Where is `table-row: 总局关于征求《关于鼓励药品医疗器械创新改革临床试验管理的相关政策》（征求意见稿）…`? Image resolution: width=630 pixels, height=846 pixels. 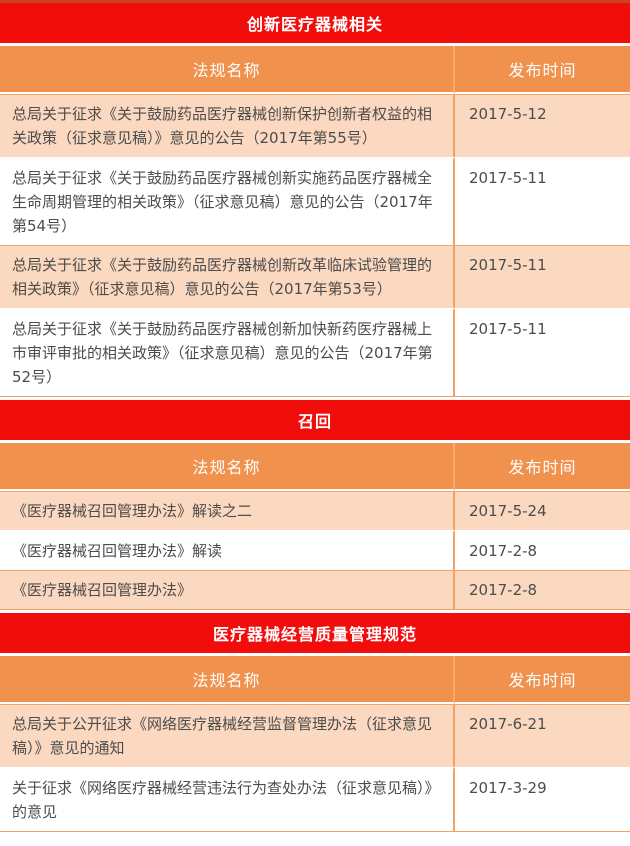
table-row: 总局关于征求《关于鼓励药品医疗器械创新改革临床试验管理的相关政策》（征求意见稿）… is located at coordinates (315, 276).